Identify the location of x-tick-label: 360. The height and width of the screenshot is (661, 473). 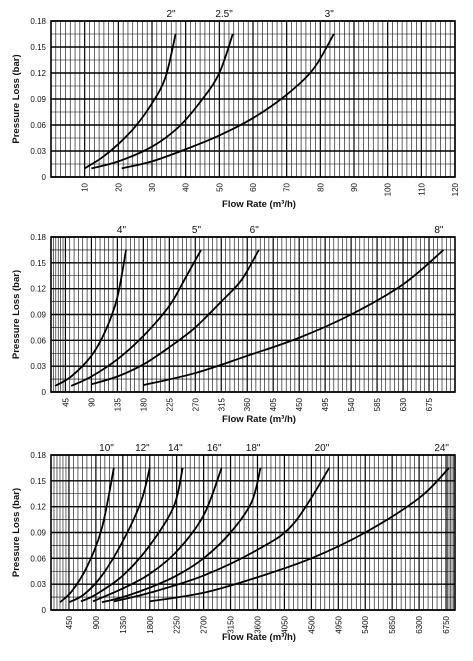
(247, 404).